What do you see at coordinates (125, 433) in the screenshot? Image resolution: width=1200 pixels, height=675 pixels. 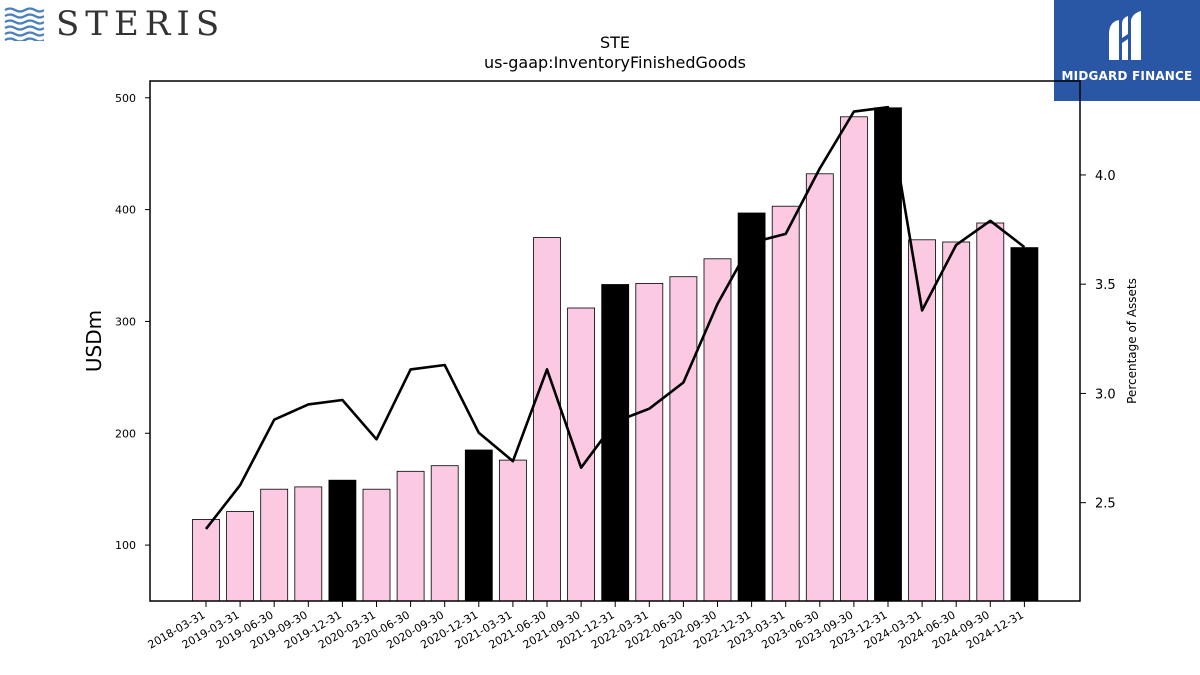 I see `y-tick-label: 200` at bounding box center [125, 433].